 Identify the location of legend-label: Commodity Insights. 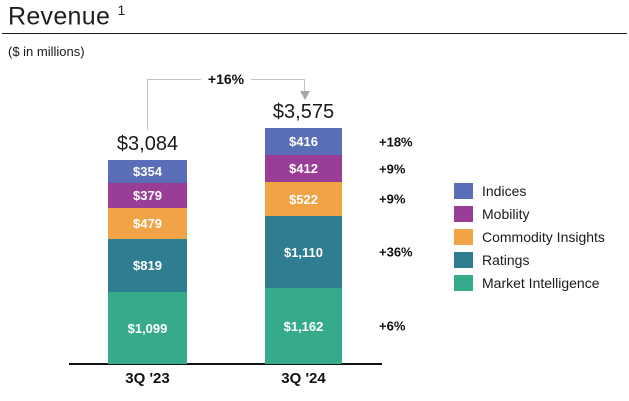
(543, 237).